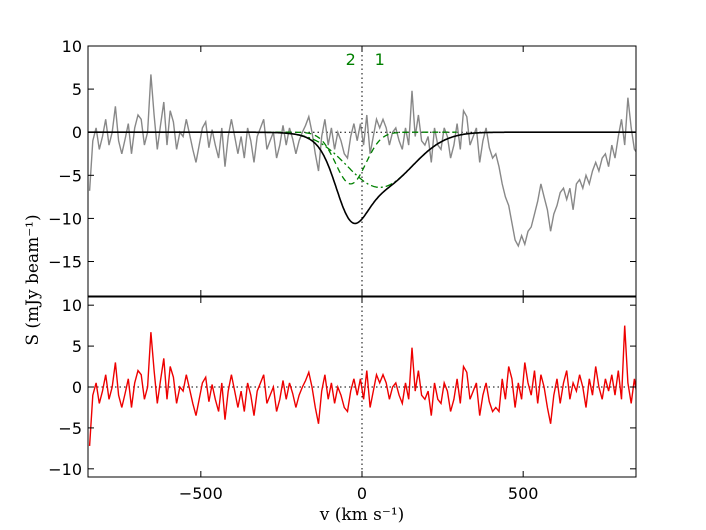 This screenshot has width=706, height=530. What do you see at coordinates (65, 469) in the screenshot?
I see `bottom-ytick-label: −10` at bounding box center [65, 469].